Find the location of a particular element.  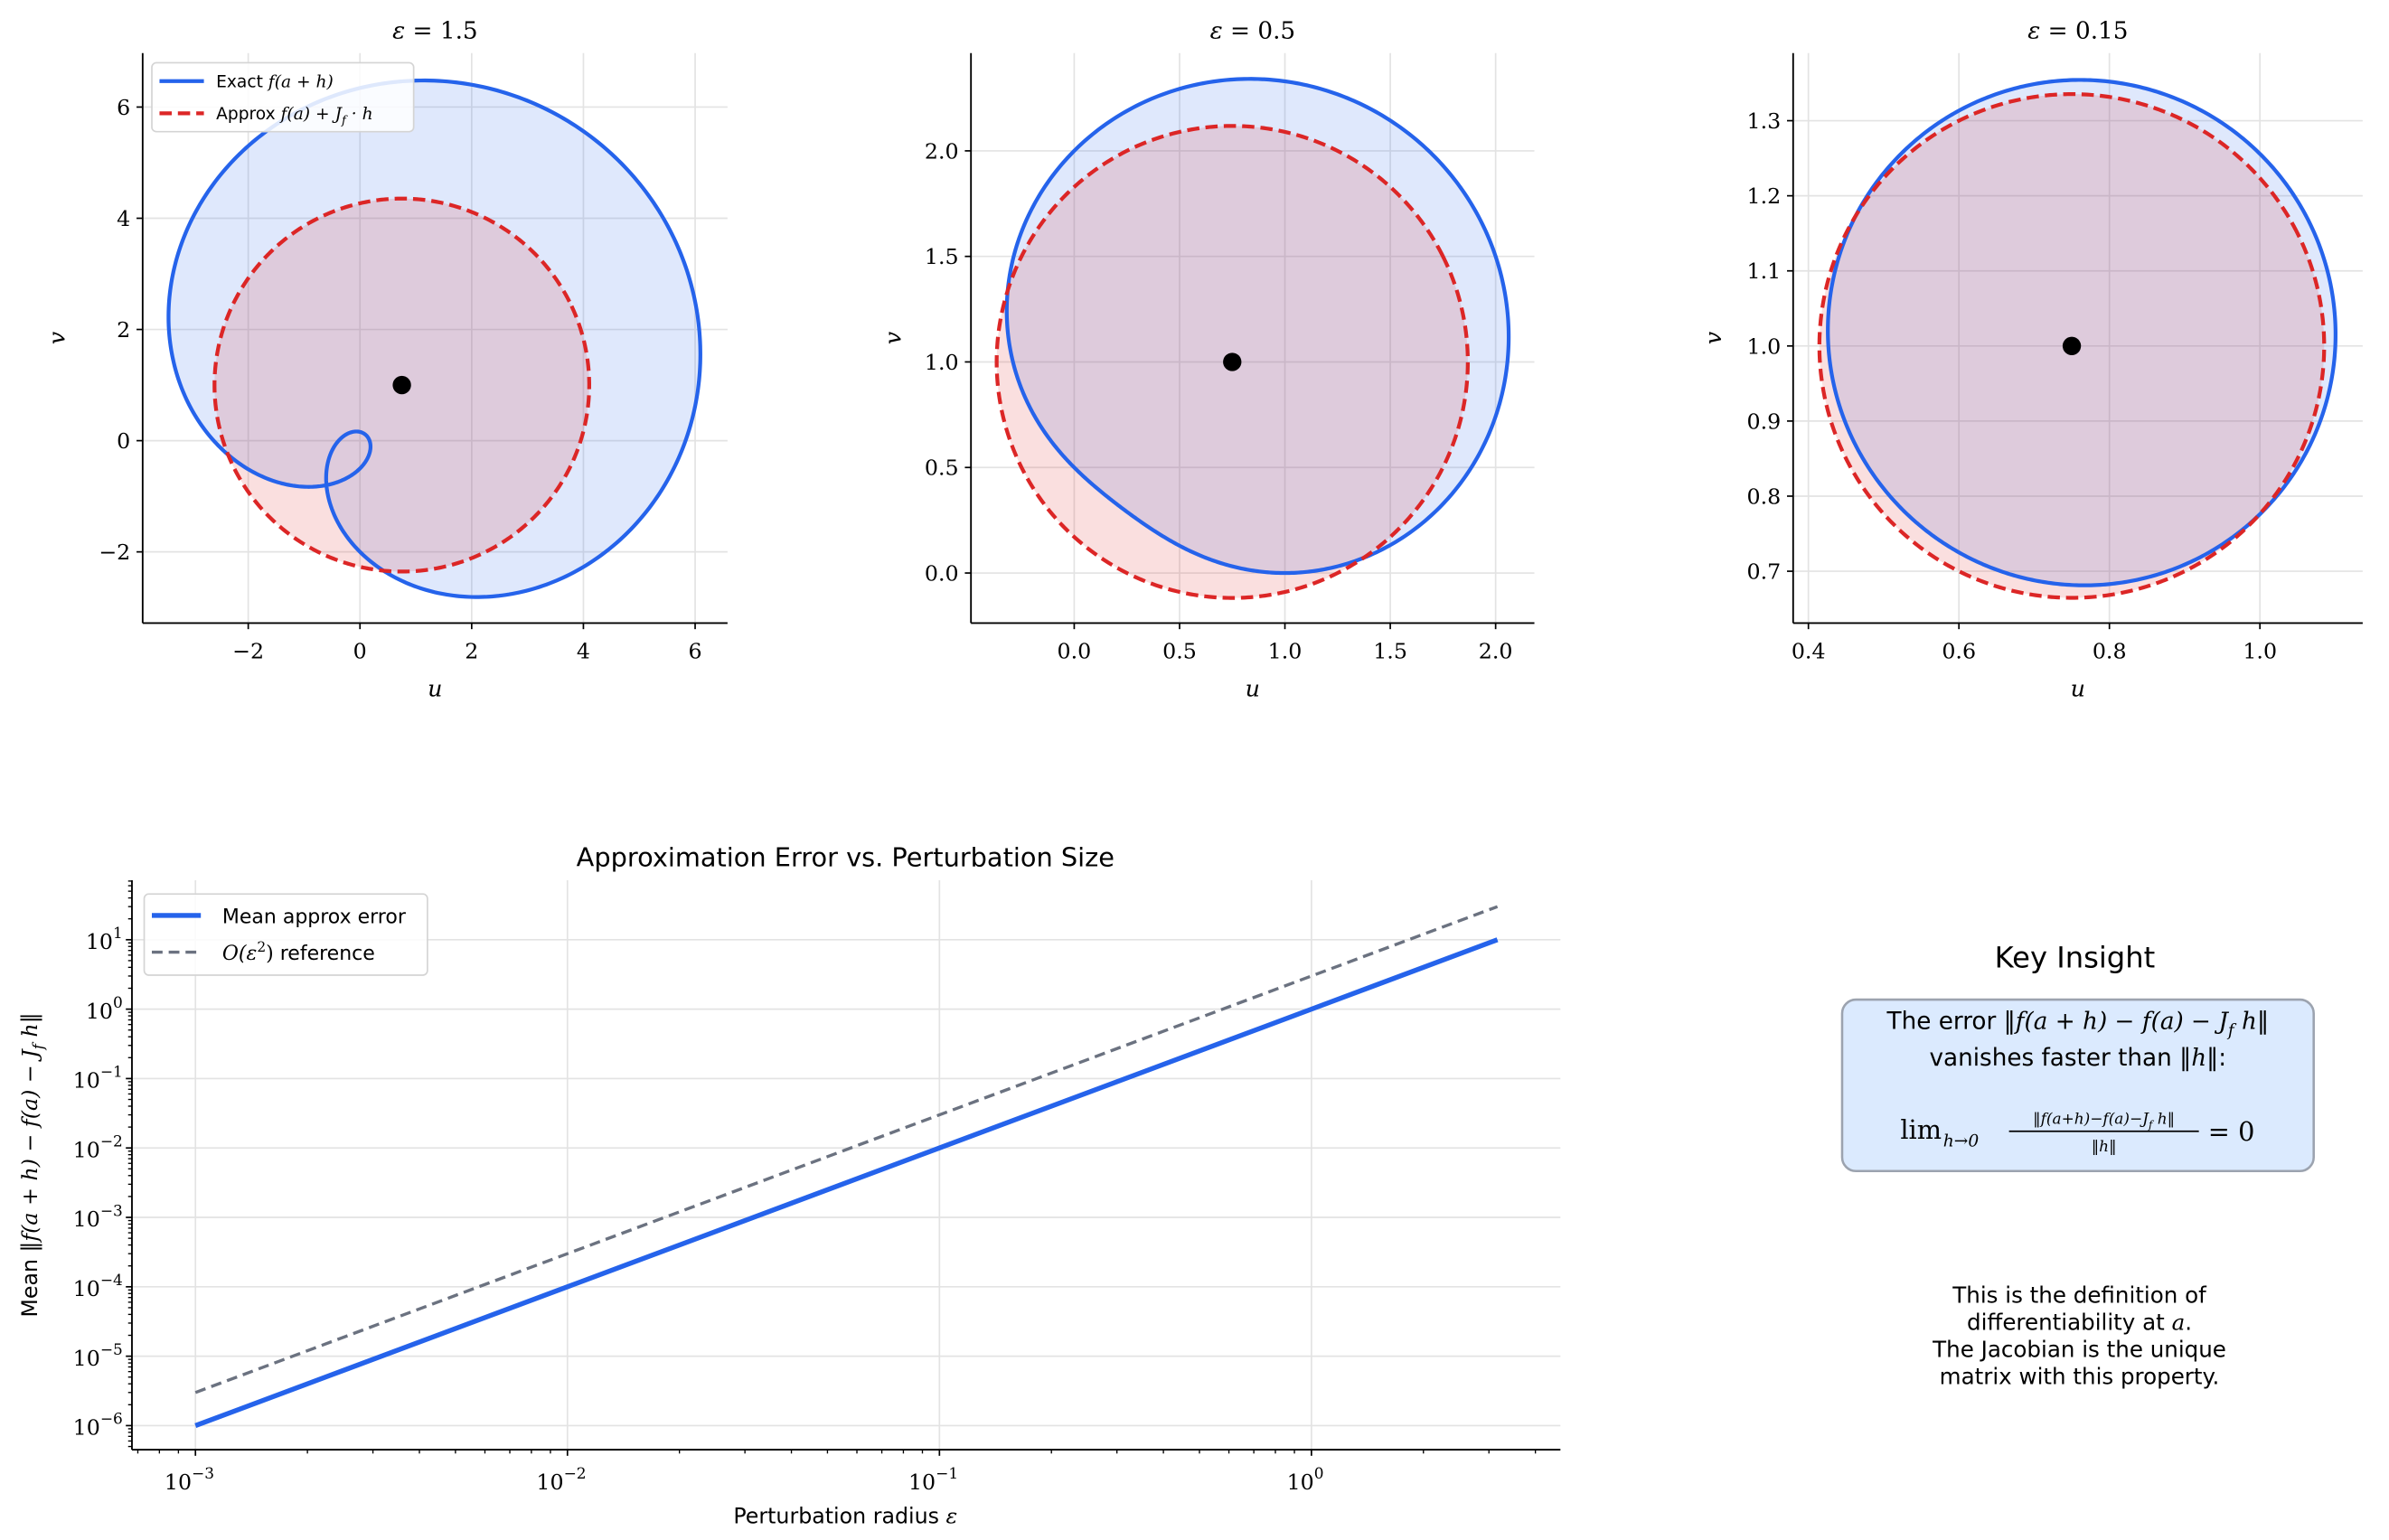

y-tick-label: 6 is located at coordinates (124, 107).